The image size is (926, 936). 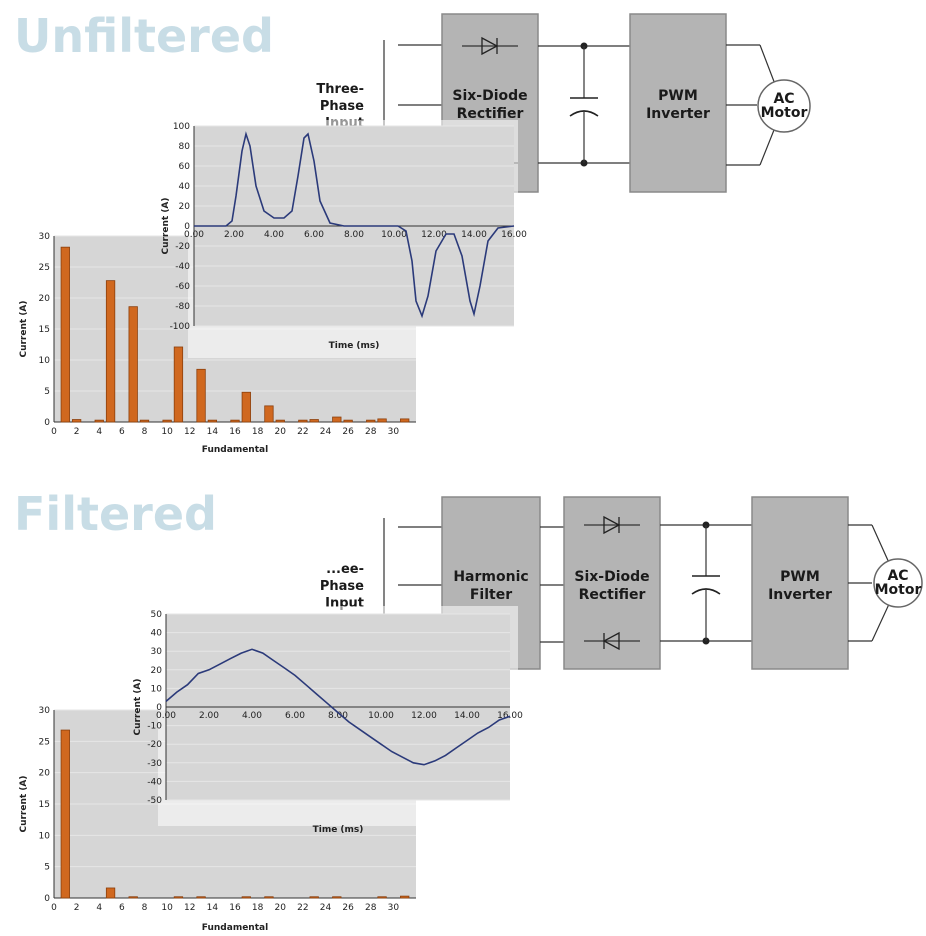 What do you see at coordinates (185, 187) in the screenshot?
I see `y-tick-label: 40` at bounding box center [185, 187].